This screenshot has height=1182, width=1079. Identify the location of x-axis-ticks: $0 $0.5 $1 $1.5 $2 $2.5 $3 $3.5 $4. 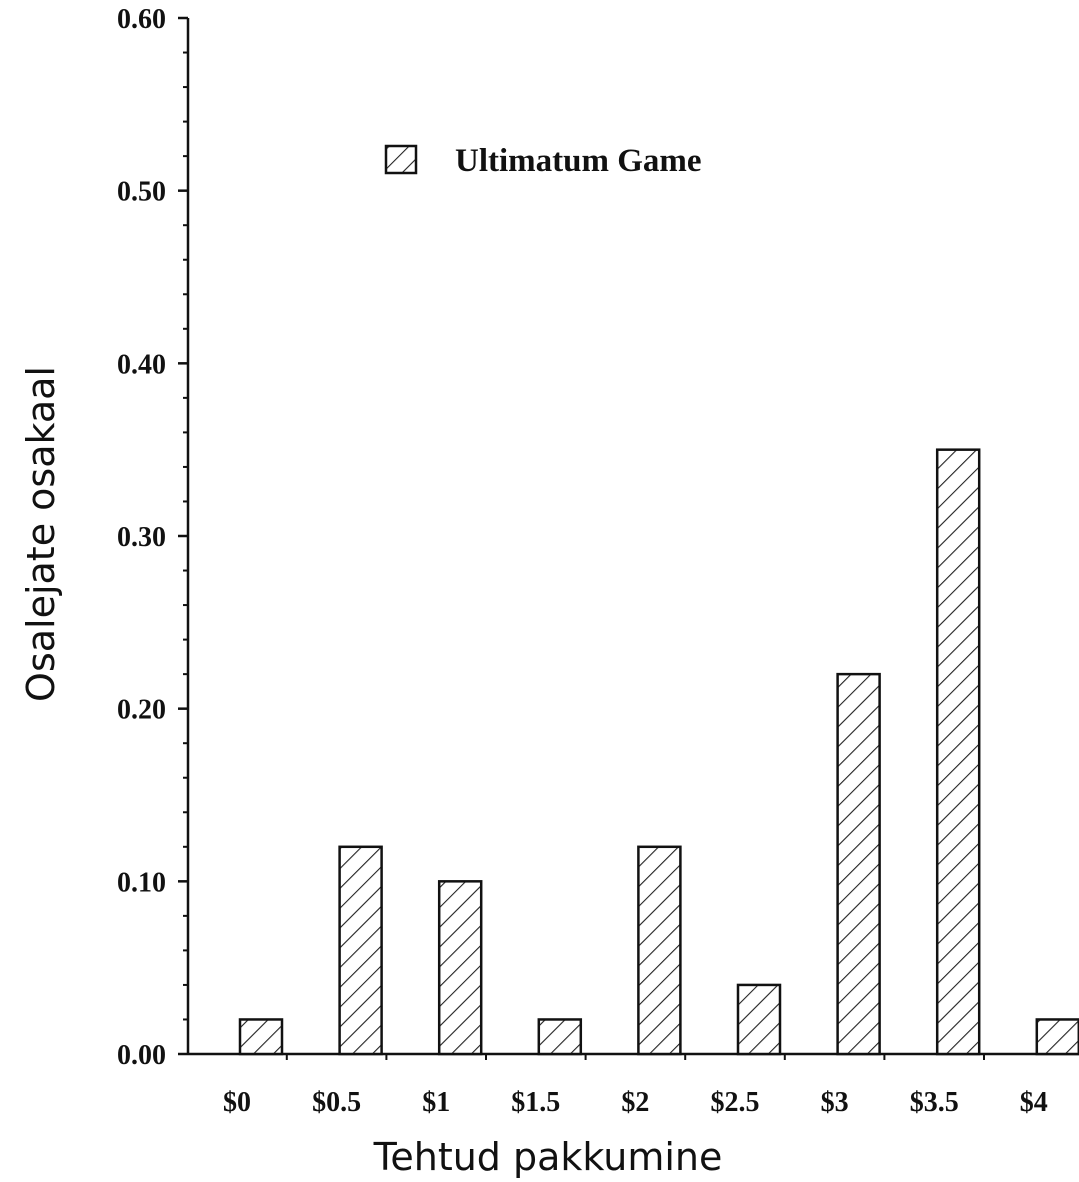
(635, 1086).